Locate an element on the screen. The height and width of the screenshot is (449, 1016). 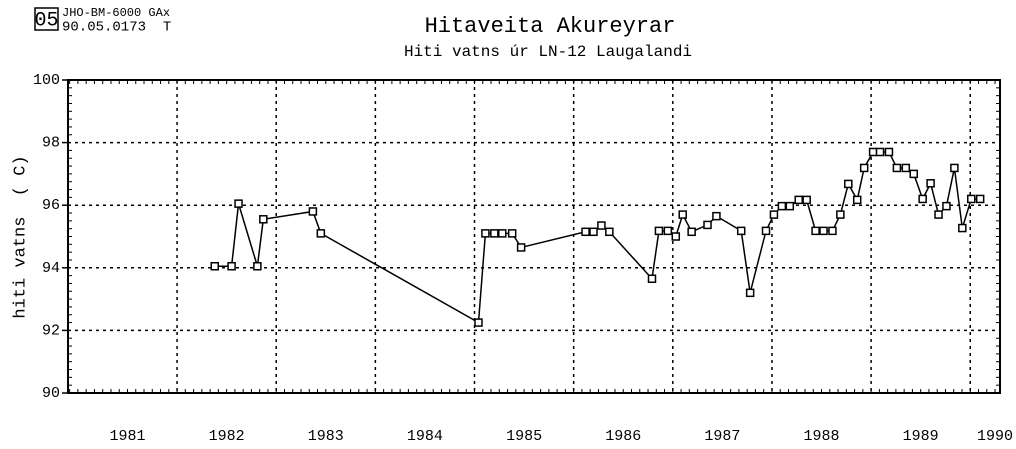
x-tick-label: 1983 is located at coordinates (326, 436).